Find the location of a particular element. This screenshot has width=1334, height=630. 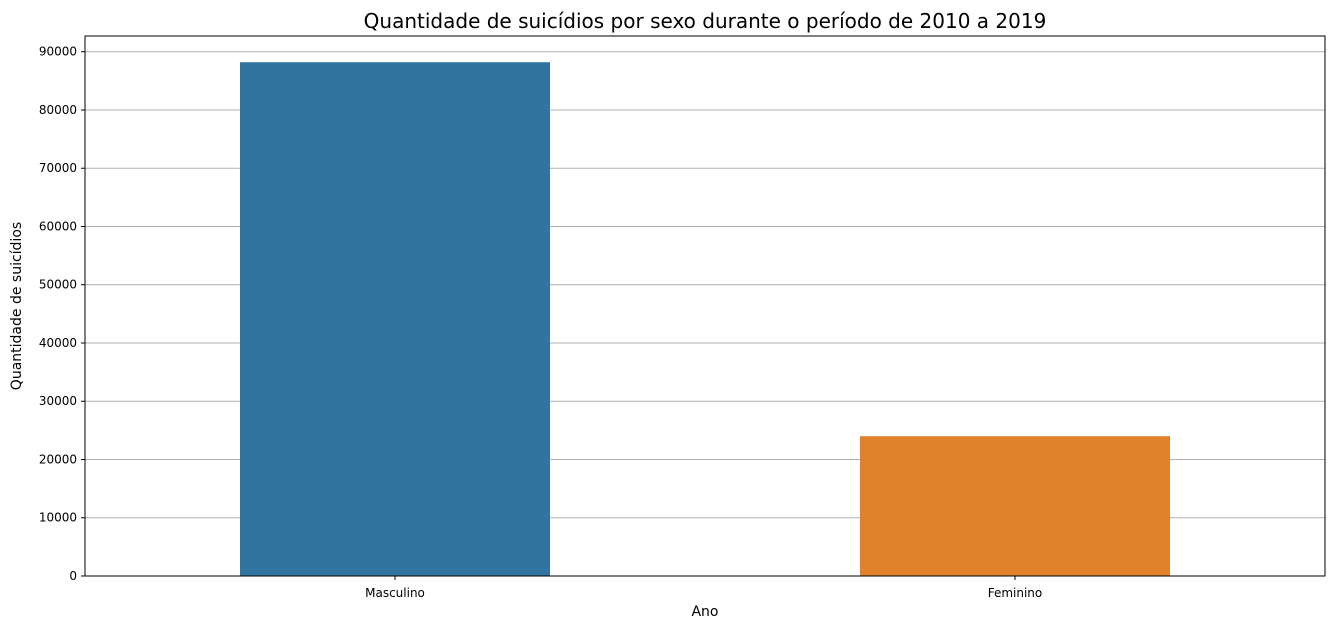

y-tick-label: 50000 is located at coordinates (58, 285).